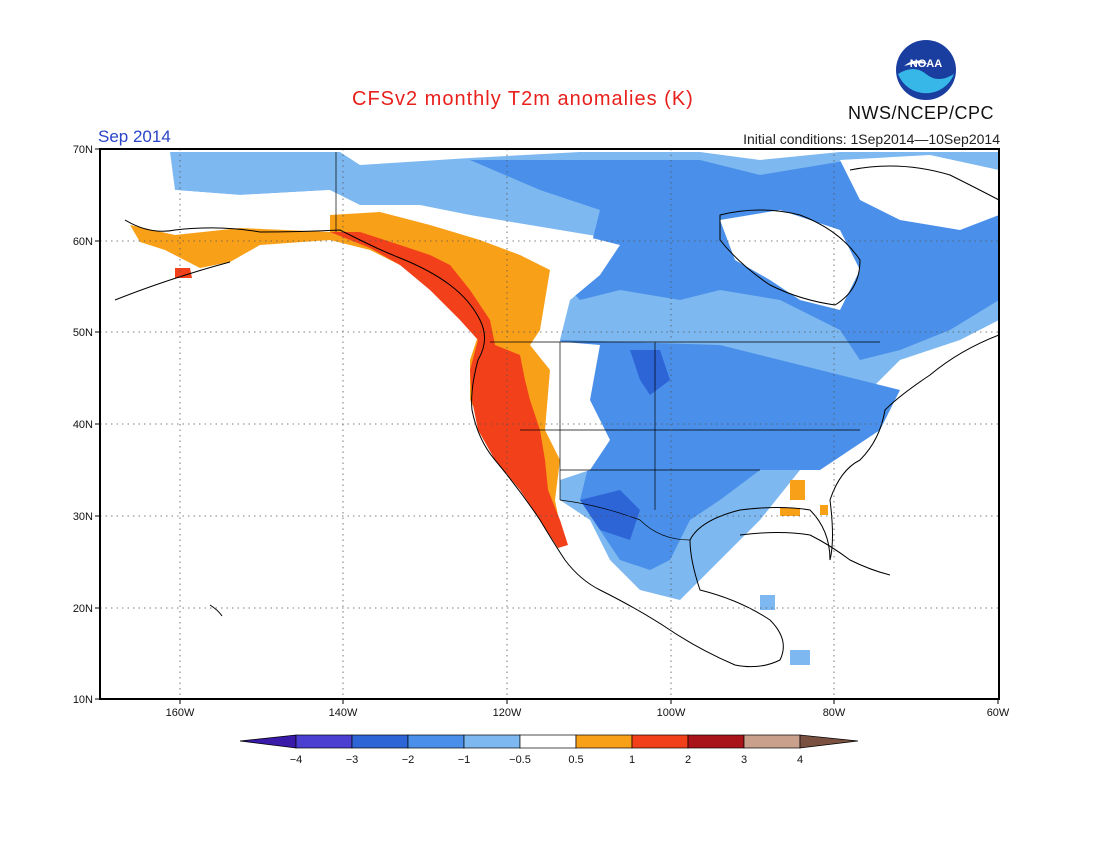 Image resolution: width=1100 pixels, height=850 pixels. I want to click on white-alaska, so click(242, 214).